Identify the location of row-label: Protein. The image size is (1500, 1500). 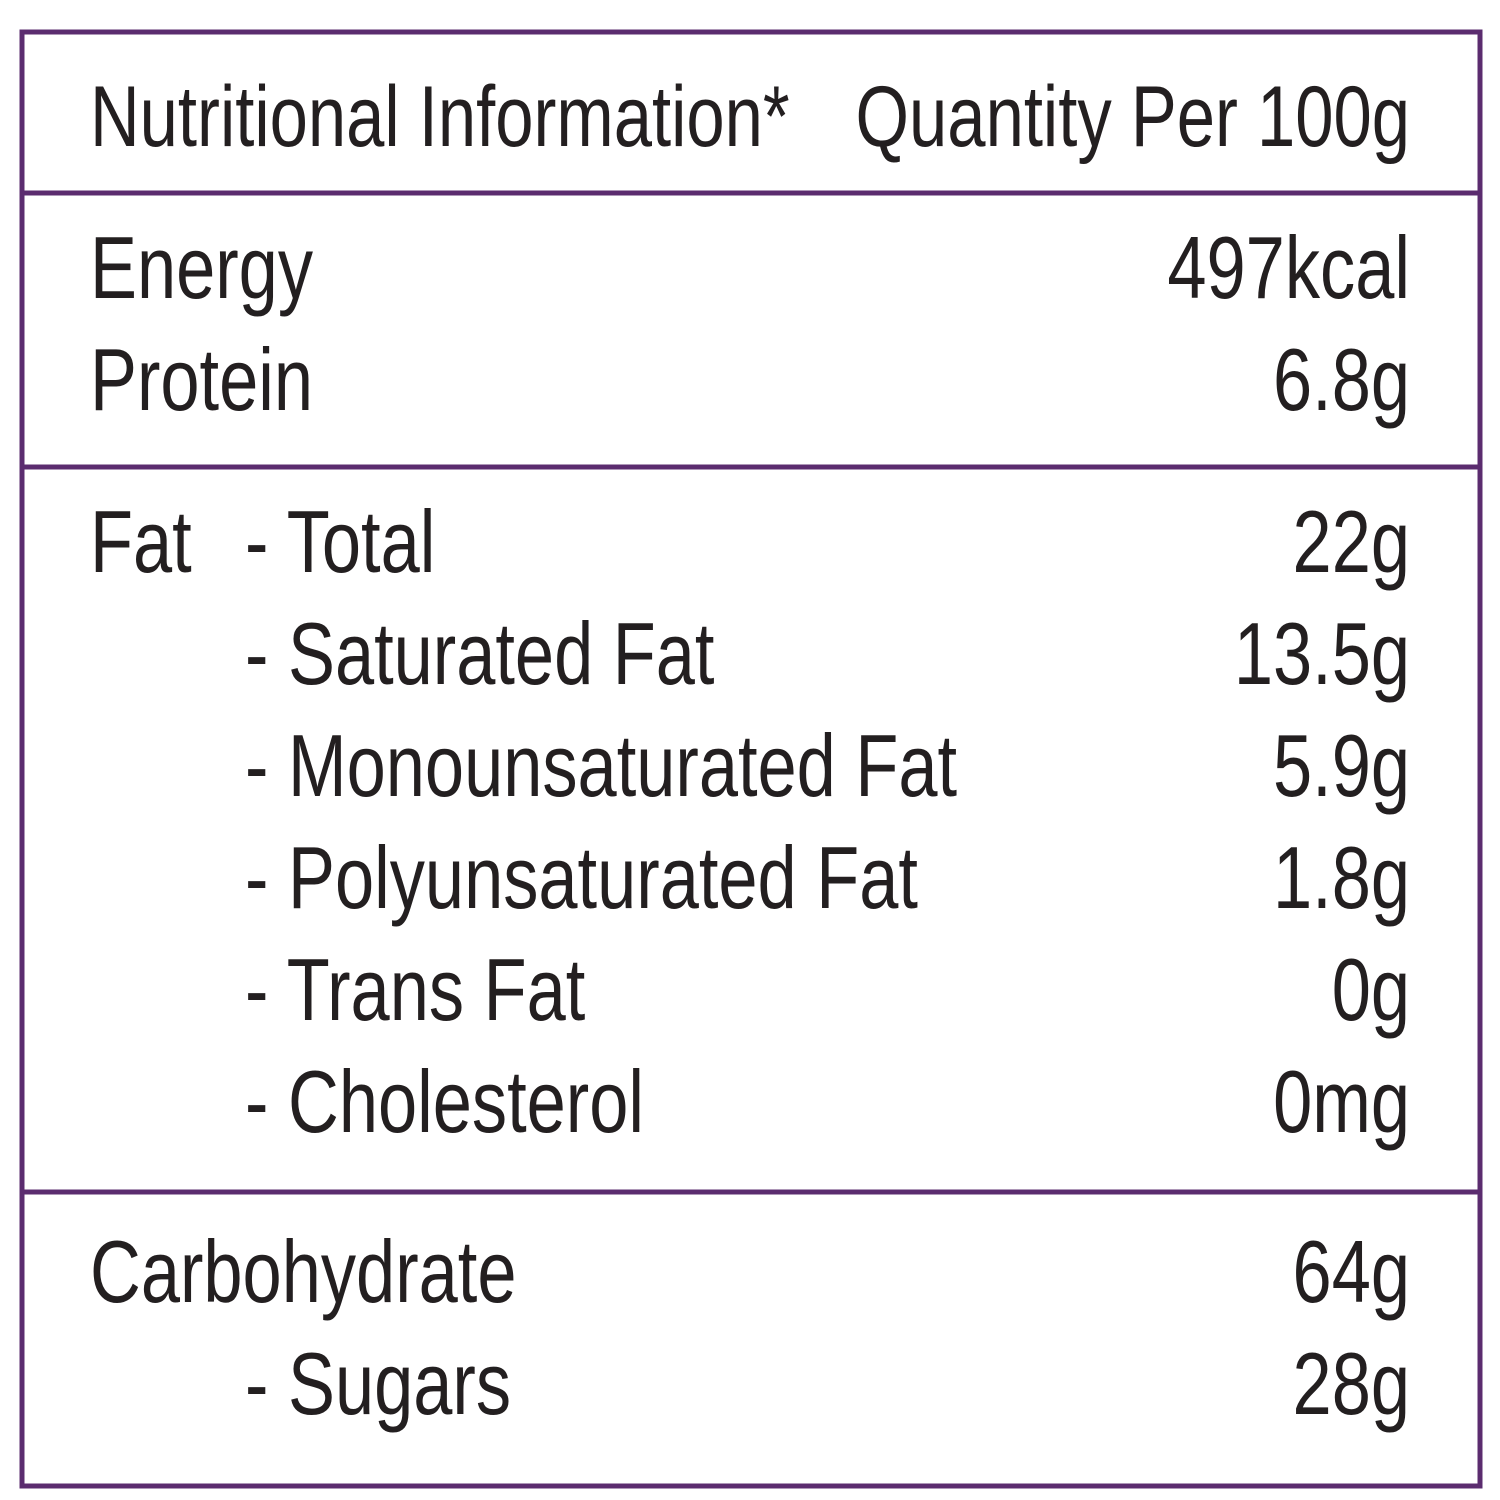
(201, 379).